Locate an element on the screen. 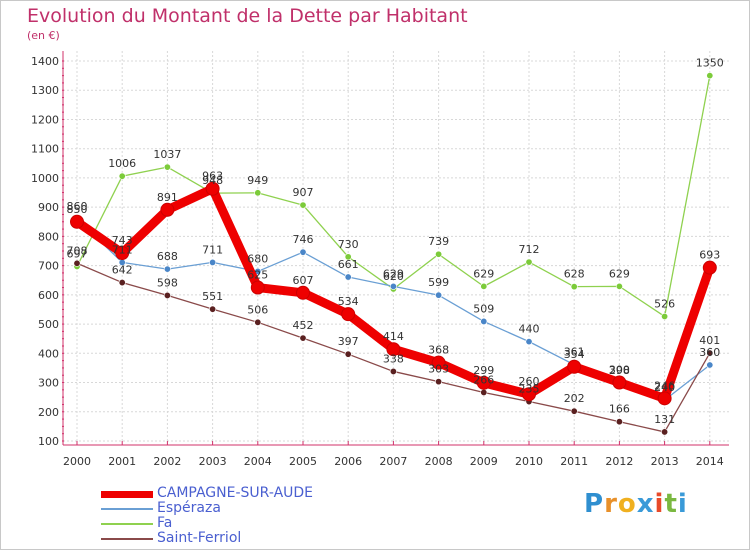 The width and height of the screenshot is (750, 550). data-label-saint-ferriol-2012: 166 is located at coordinates (619, 409).